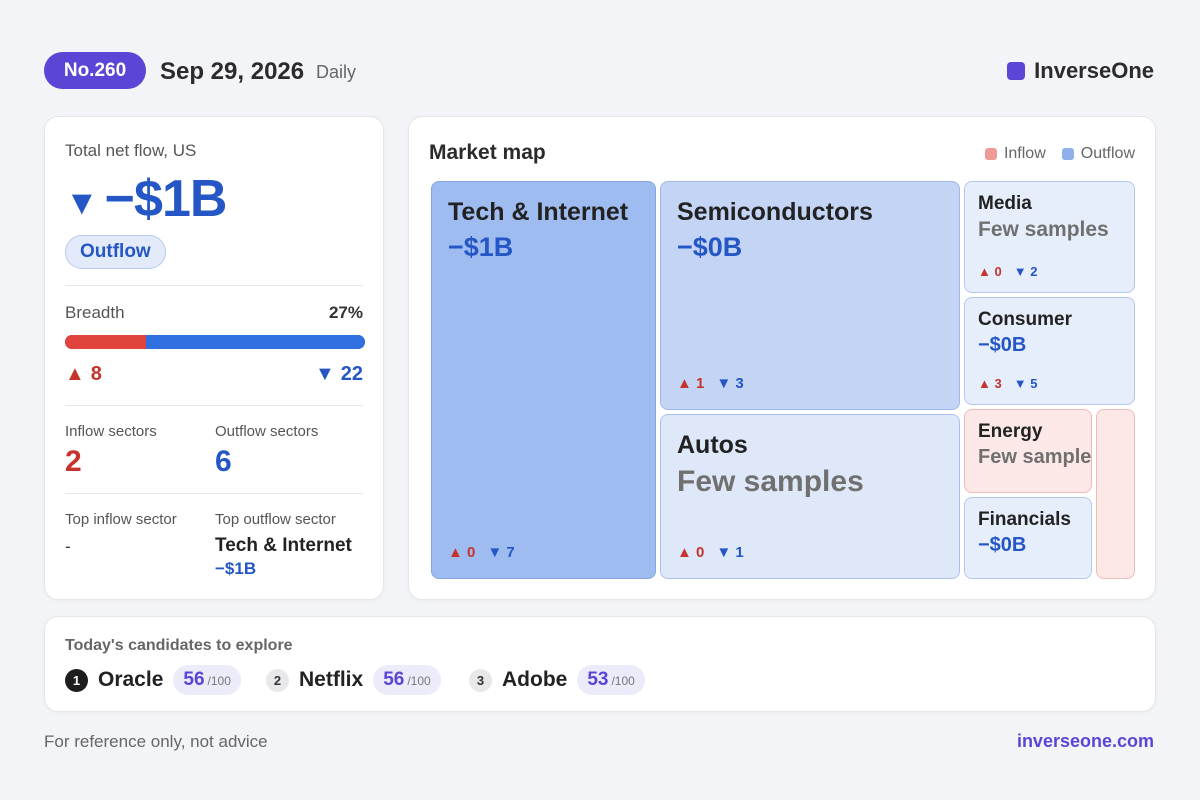 The image size is (1200, 800). Describe the element at coordinates (232, 71) in the screenshot. I see `report-date: Sep 29, 2026` at that location.